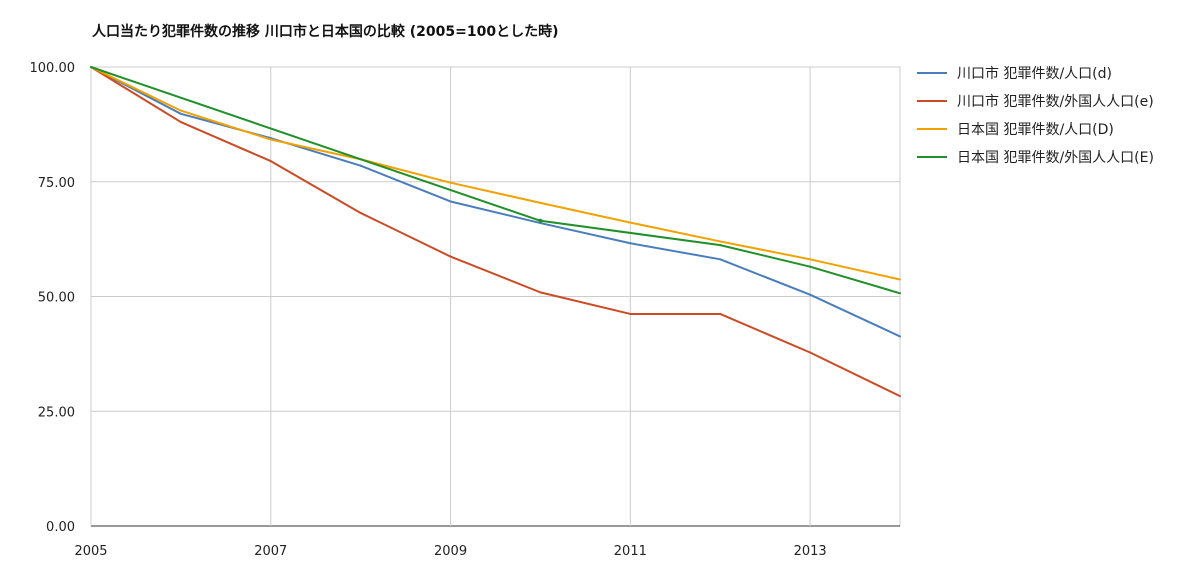  Describe the element at coordinates (270, 551) in the screenshot. I see `x-tick-label: 2007` at that location.